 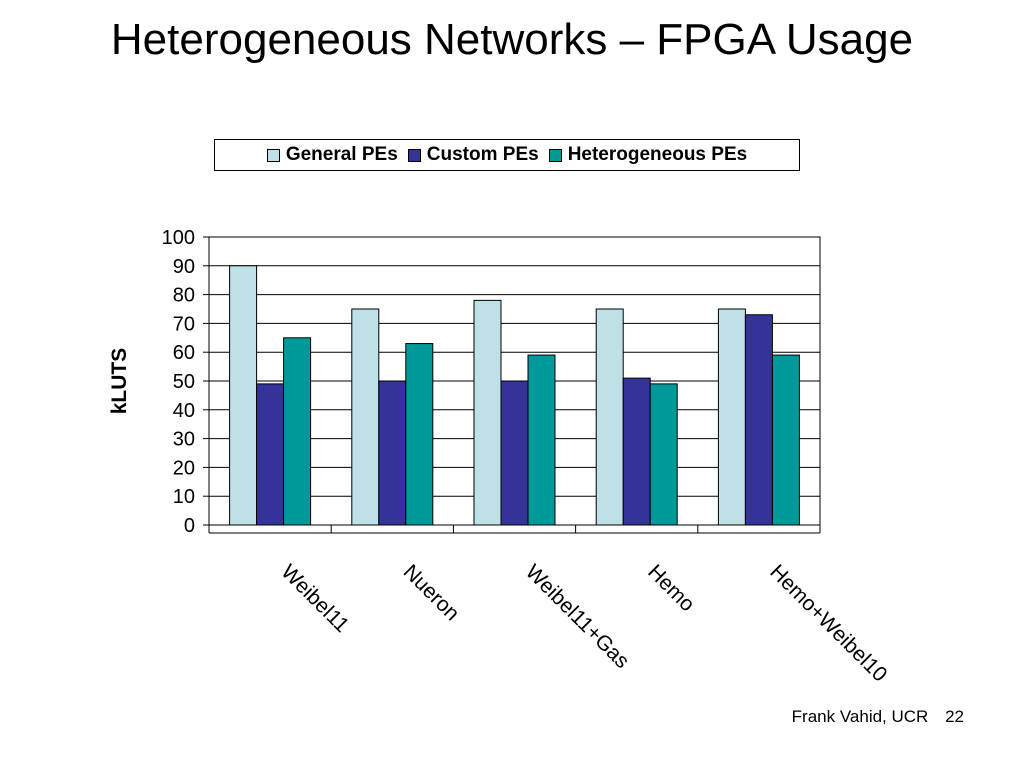 I want to click on x-tick-label: Hemo, so click(x=671, y=588).